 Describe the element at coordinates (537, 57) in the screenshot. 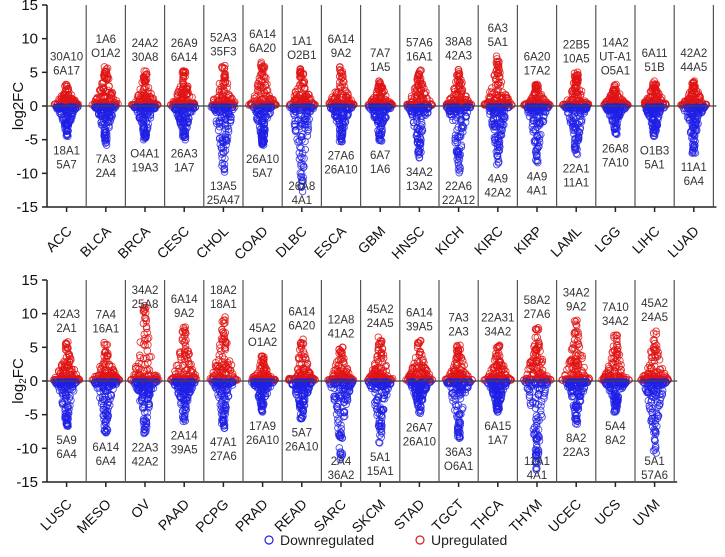

I see `gene-label-top: 6A20` at that location.